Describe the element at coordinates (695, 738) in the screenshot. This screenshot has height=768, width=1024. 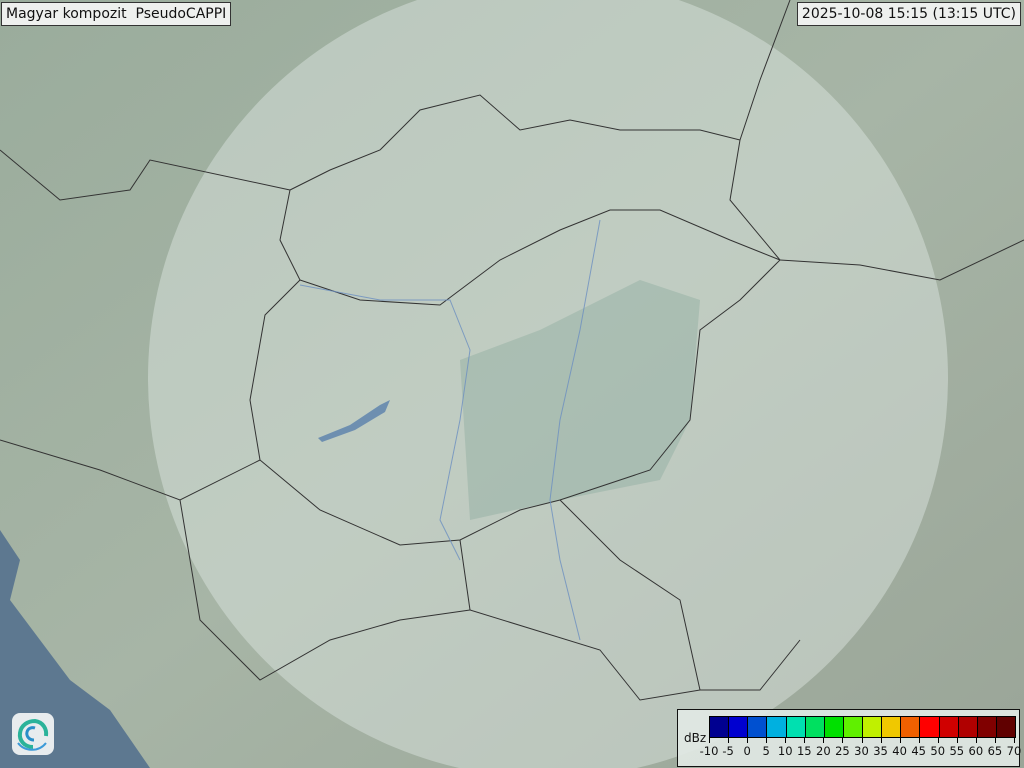
I see `legend-unit: dBz` at that location.